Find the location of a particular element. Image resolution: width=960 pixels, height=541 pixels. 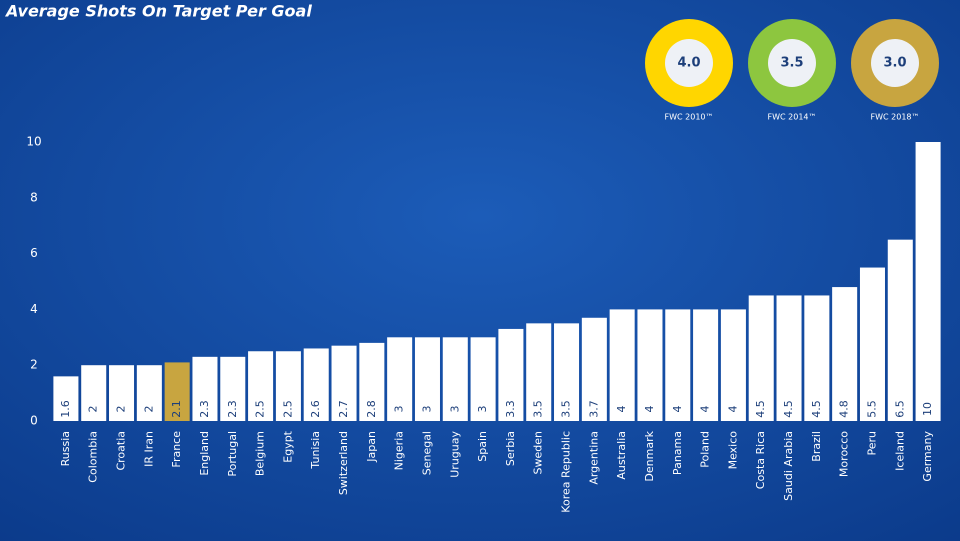

x-tick-label: Switzerland is located at coordinates (343, 463).